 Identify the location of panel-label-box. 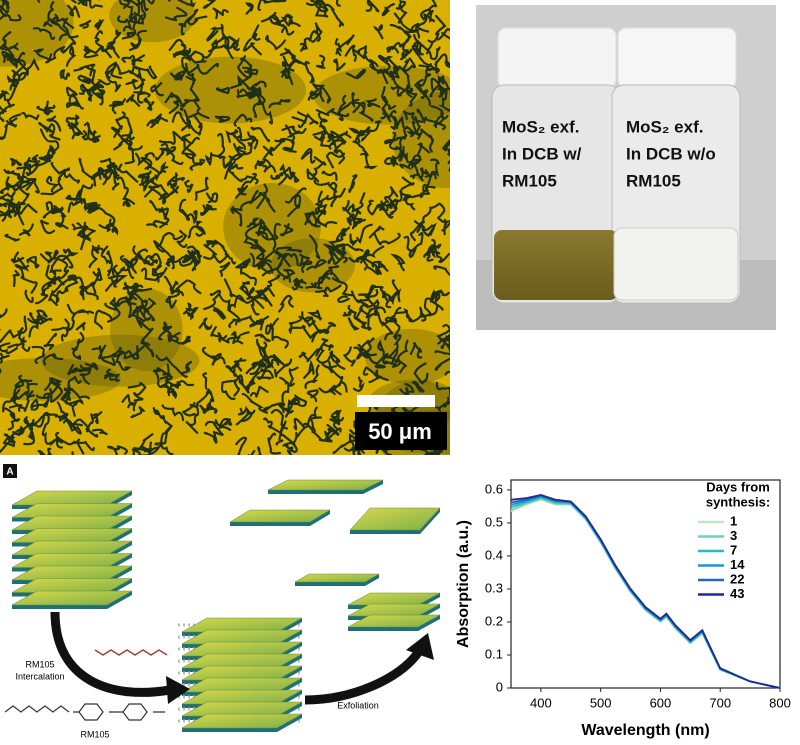
(10, 471).